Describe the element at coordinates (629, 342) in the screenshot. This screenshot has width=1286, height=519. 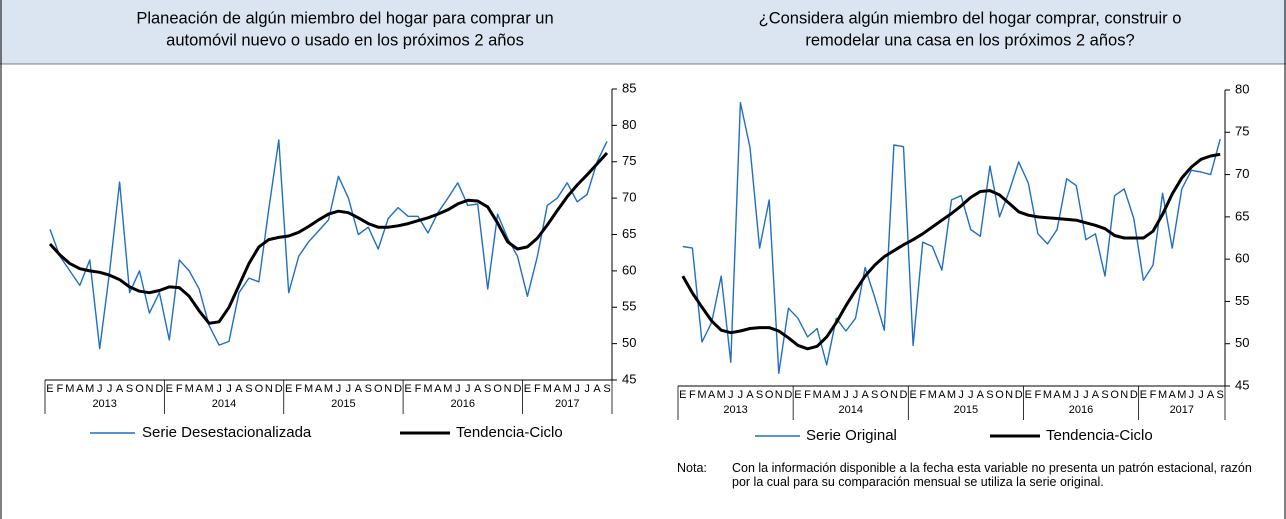
I see `y-tick-label: 50` at that location.